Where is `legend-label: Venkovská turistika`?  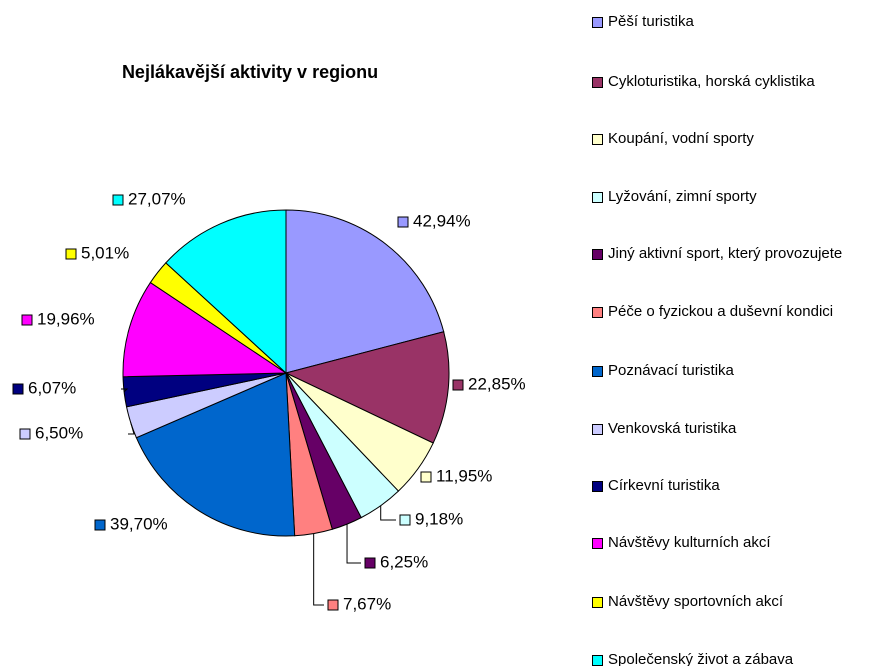
legend-label: Venkovská turistika is located at coordinates (672, 428).